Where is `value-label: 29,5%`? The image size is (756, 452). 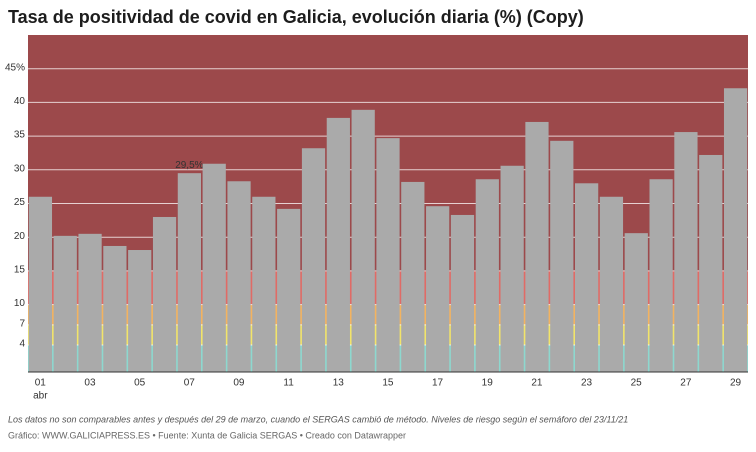
value-label: 29,5% is located at coordinates (189, 165).